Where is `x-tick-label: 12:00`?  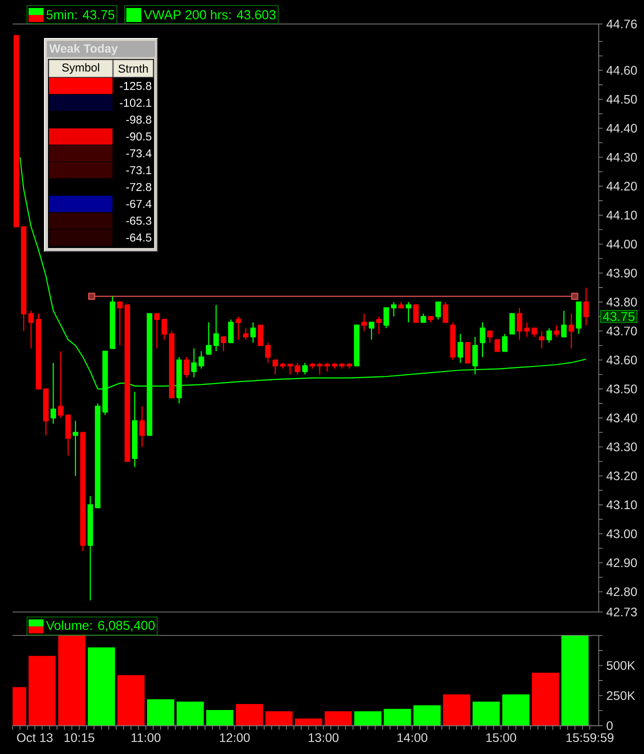 x-tick-label: 12:00 is located at coordinates (235, 737).